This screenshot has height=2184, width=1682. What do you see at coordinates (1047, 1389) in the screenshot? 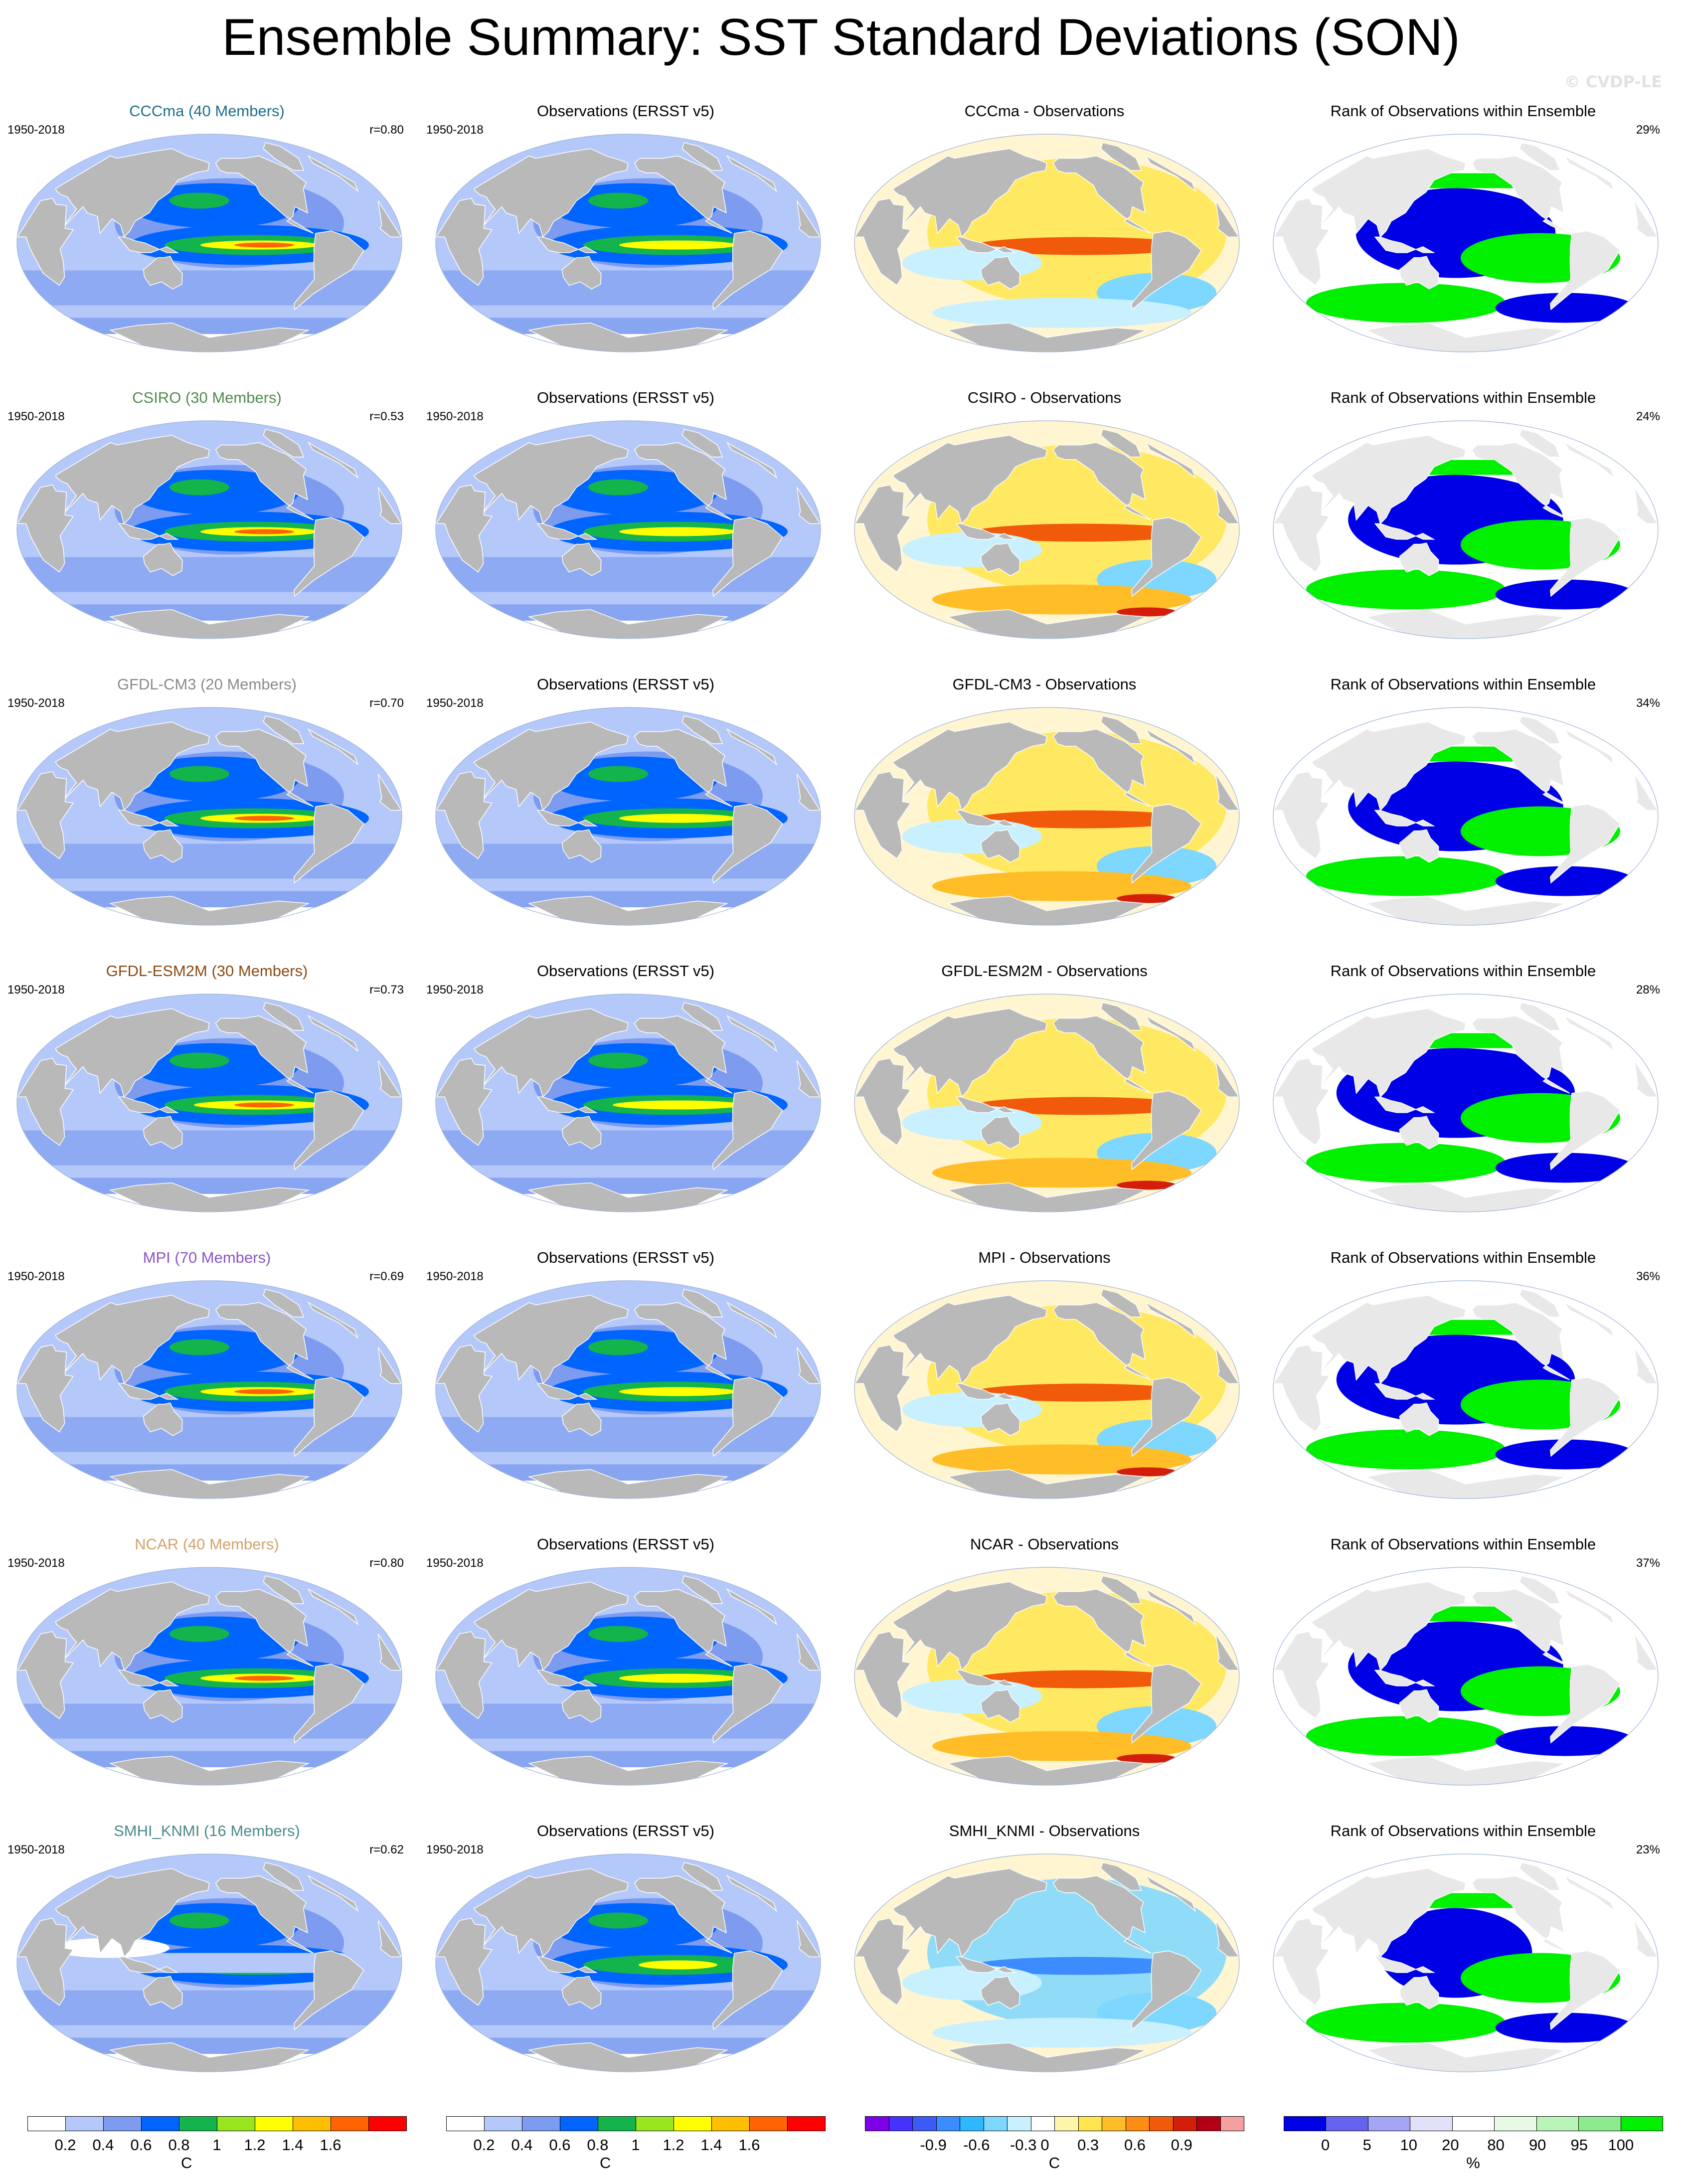
I see `map-mpi-diff` at bounding box center [1047, 1389].